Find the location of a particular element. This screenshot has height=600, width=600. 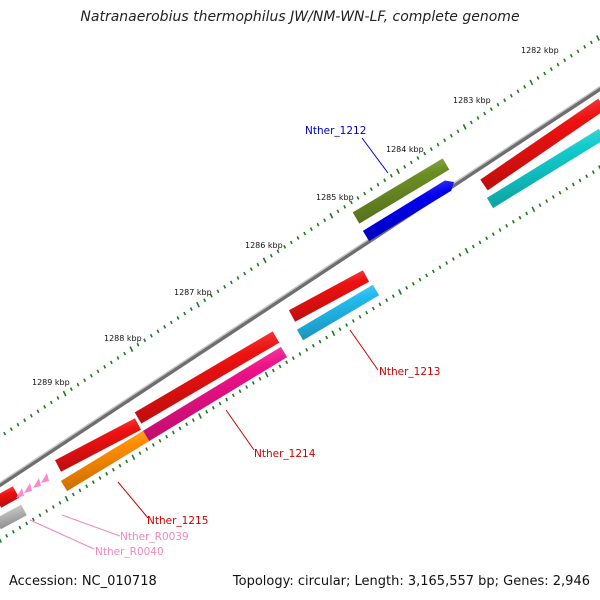

gene-label-nther-1215: Nther_1215 is located at coordinates (177, 521).